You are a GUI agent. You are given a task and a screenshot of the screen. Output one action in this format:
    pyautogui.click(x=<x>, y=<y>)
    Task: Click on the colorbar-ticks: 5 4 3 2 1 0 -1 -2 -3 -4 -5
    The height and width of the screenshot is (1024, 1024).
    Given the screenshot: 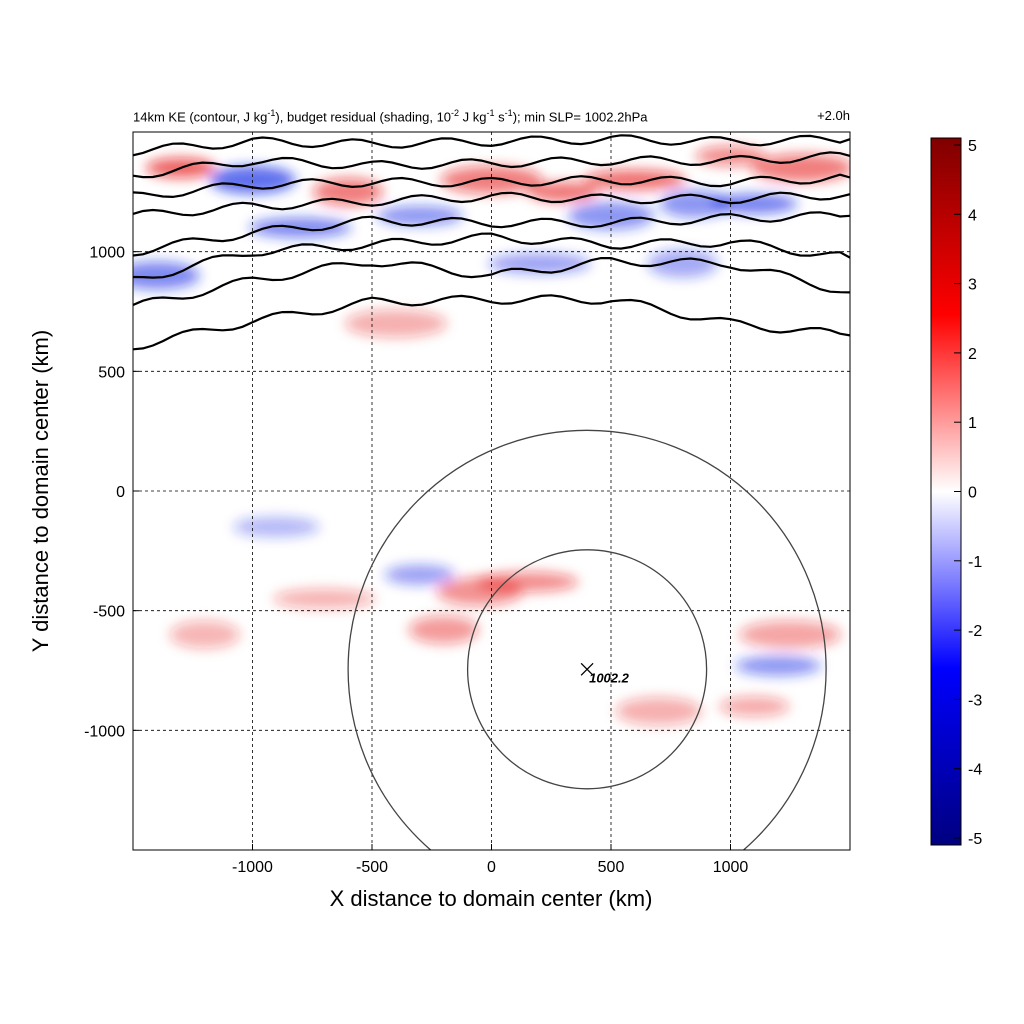 What is the action you would take?
    pyautogui.click(x=968, y=493)
    